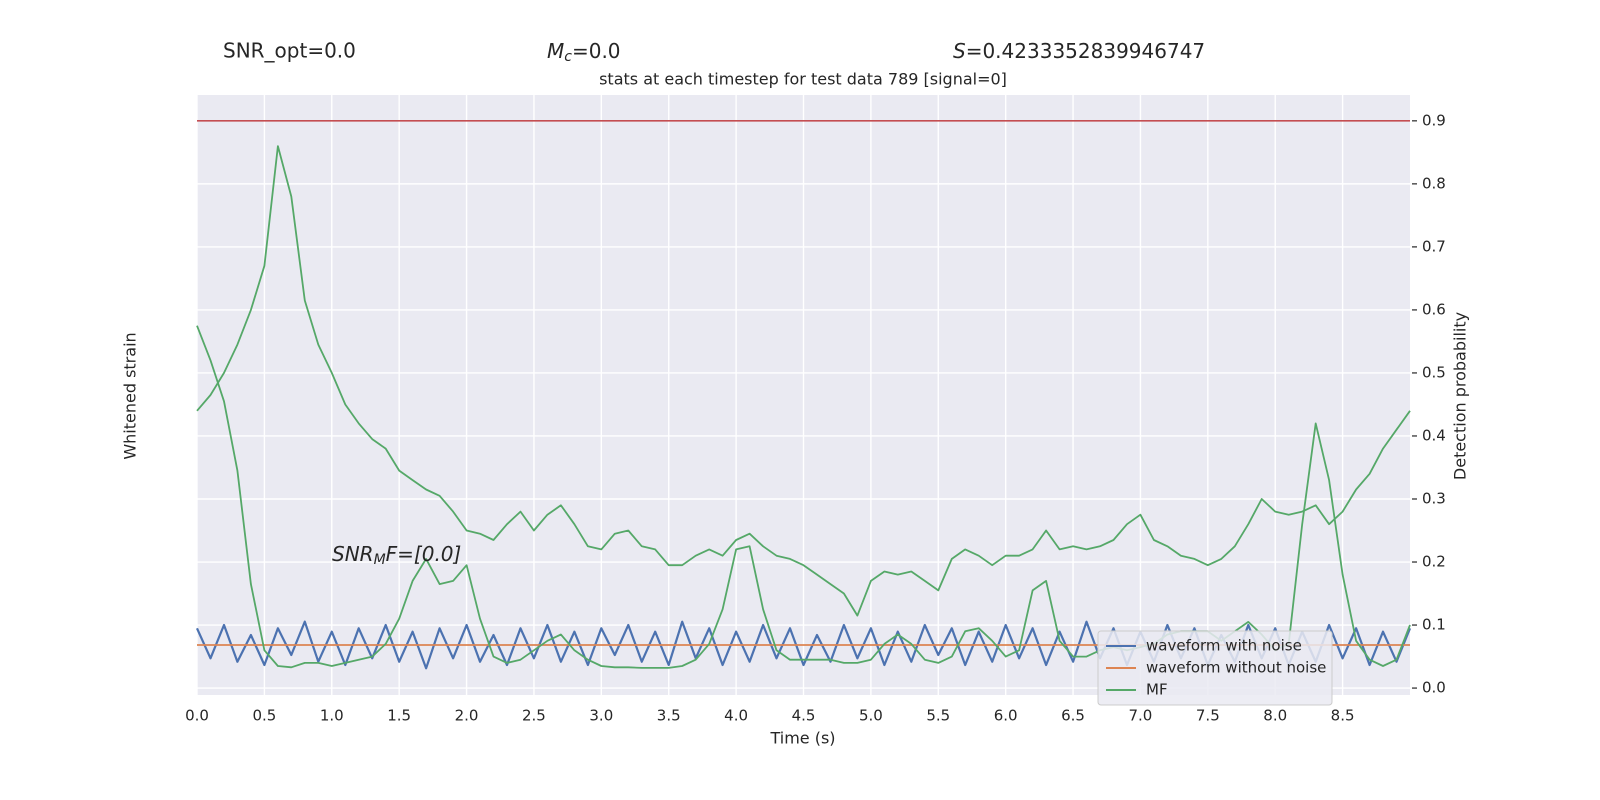 The image size is (1600, 800). Describe the element at coordinates (1434, 246) in the screenshot. I see `y2-tick-label: 0.7` at that location.